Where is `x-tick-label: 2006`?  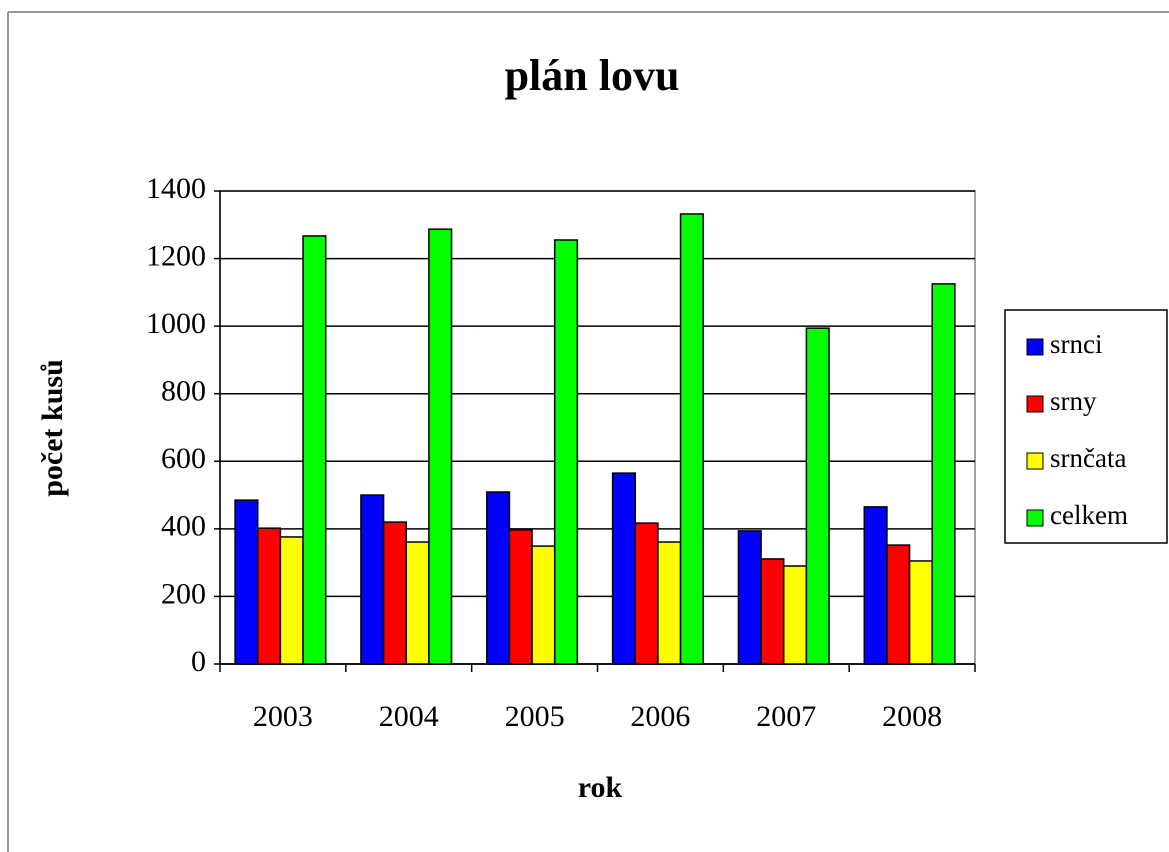 x-tick-label: 2006 is located at coordinates (660, 716).